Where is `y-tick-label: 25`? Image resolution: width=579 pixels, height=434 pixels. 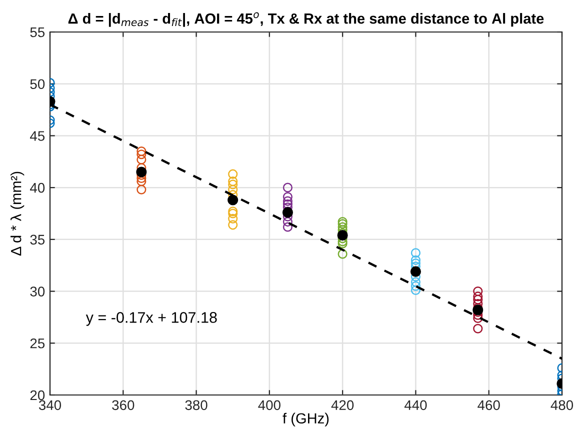 y-tick-label: 25 is located at coordinates (37, 343).